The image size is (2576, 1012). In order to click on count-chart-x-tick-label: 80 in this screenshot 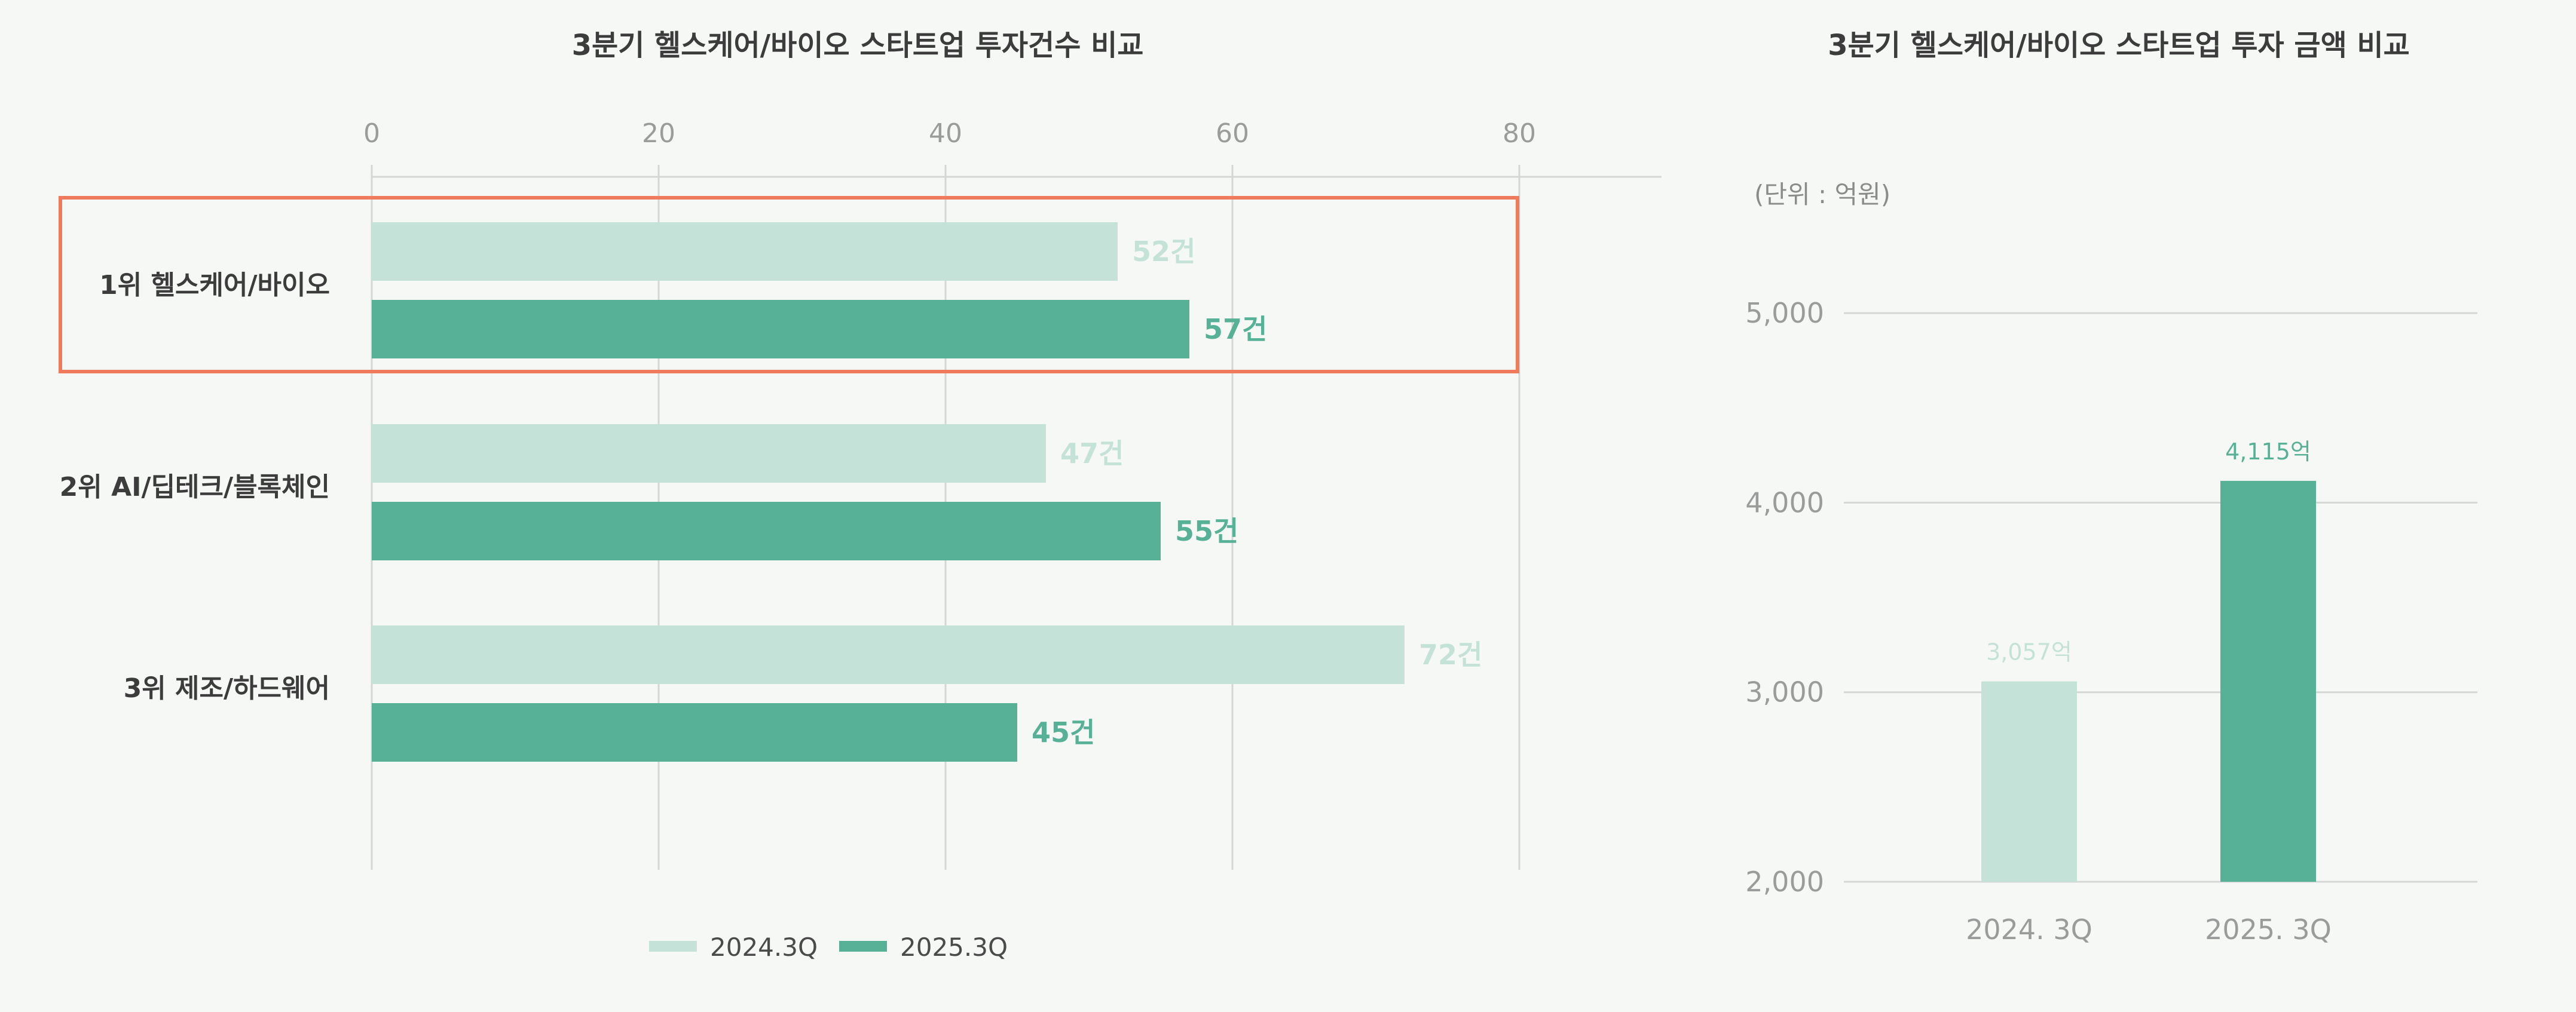, I will do `click(1519, 133)`.